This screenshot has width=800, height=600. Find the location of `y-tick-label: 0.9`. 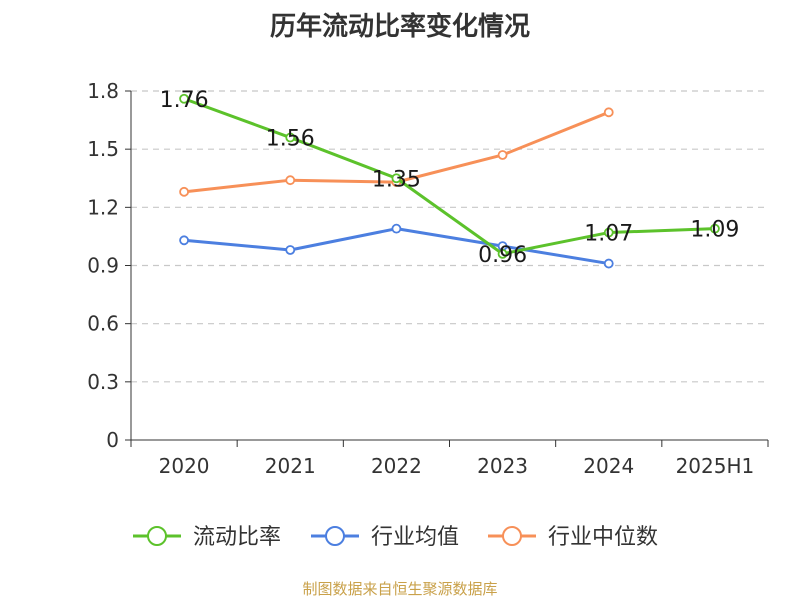

y-tick-label: 0.9 is located at coordinates (103, 266).